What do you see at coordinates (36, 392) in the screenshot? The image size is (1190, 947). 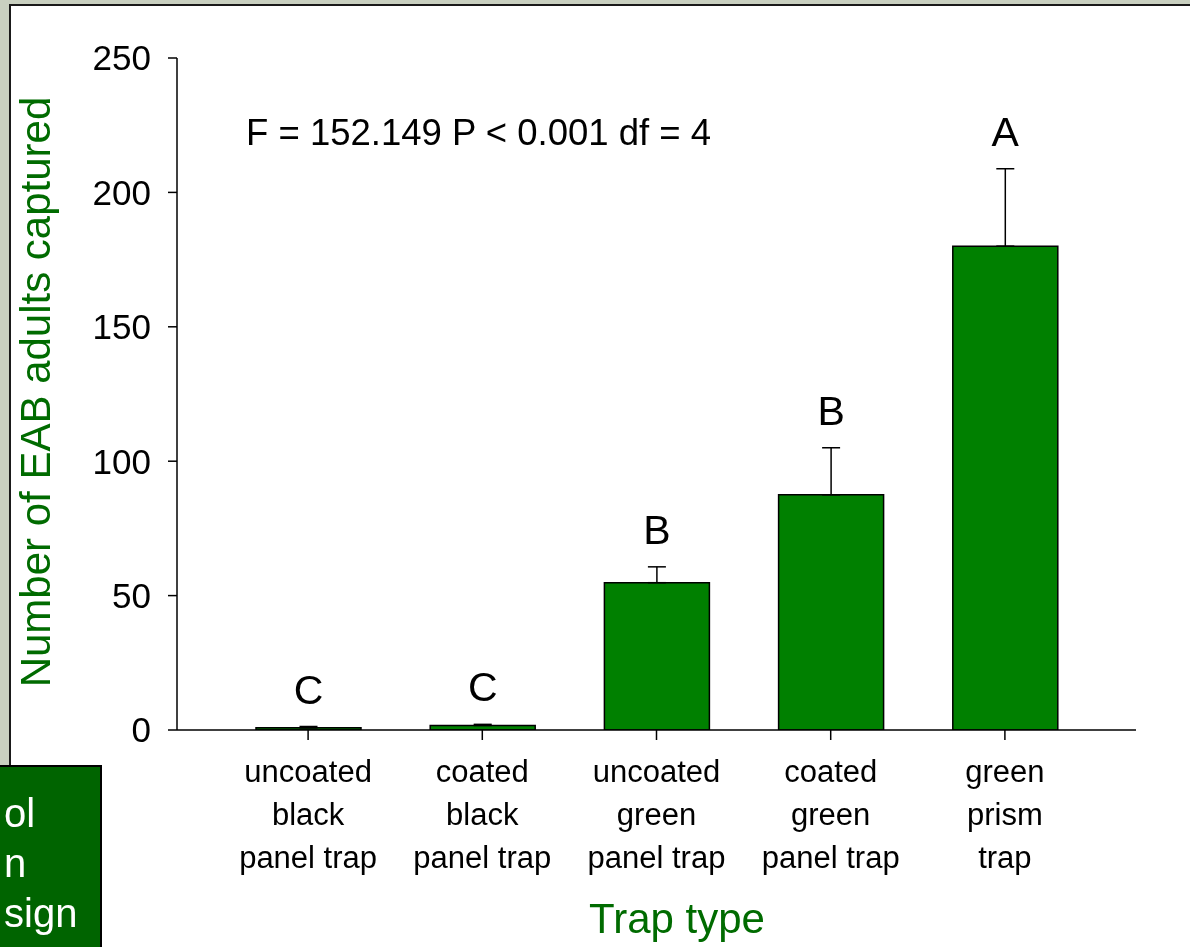 I see `y-axis-title: Number of EAB adults captured` at bounding box center [36, 392].